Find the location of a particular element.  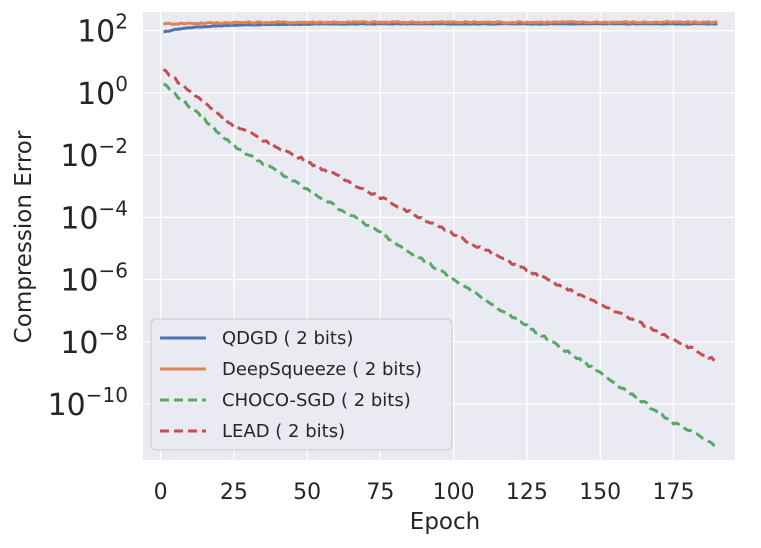

y-tick-label-0: 10⁰ is located at coordinates (102, 92).